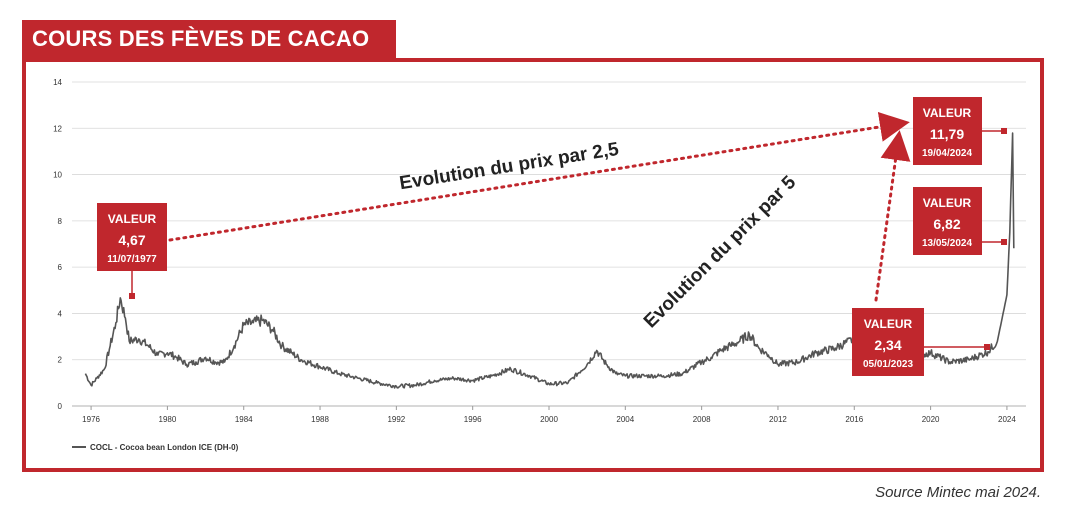  Describe the element at coordinates (91, 419) in the screenshot. I see `x-tick-label: 1976` at that location.